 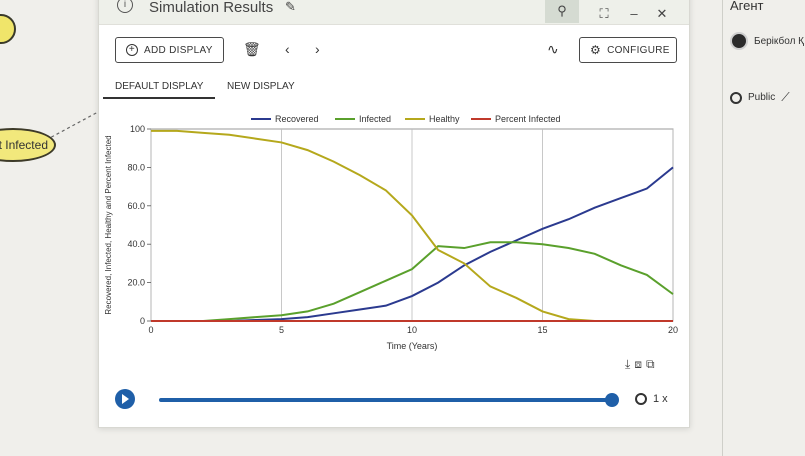 I want to click on side-panel-author: Берікбол Қ, so click(x=767, y=41).